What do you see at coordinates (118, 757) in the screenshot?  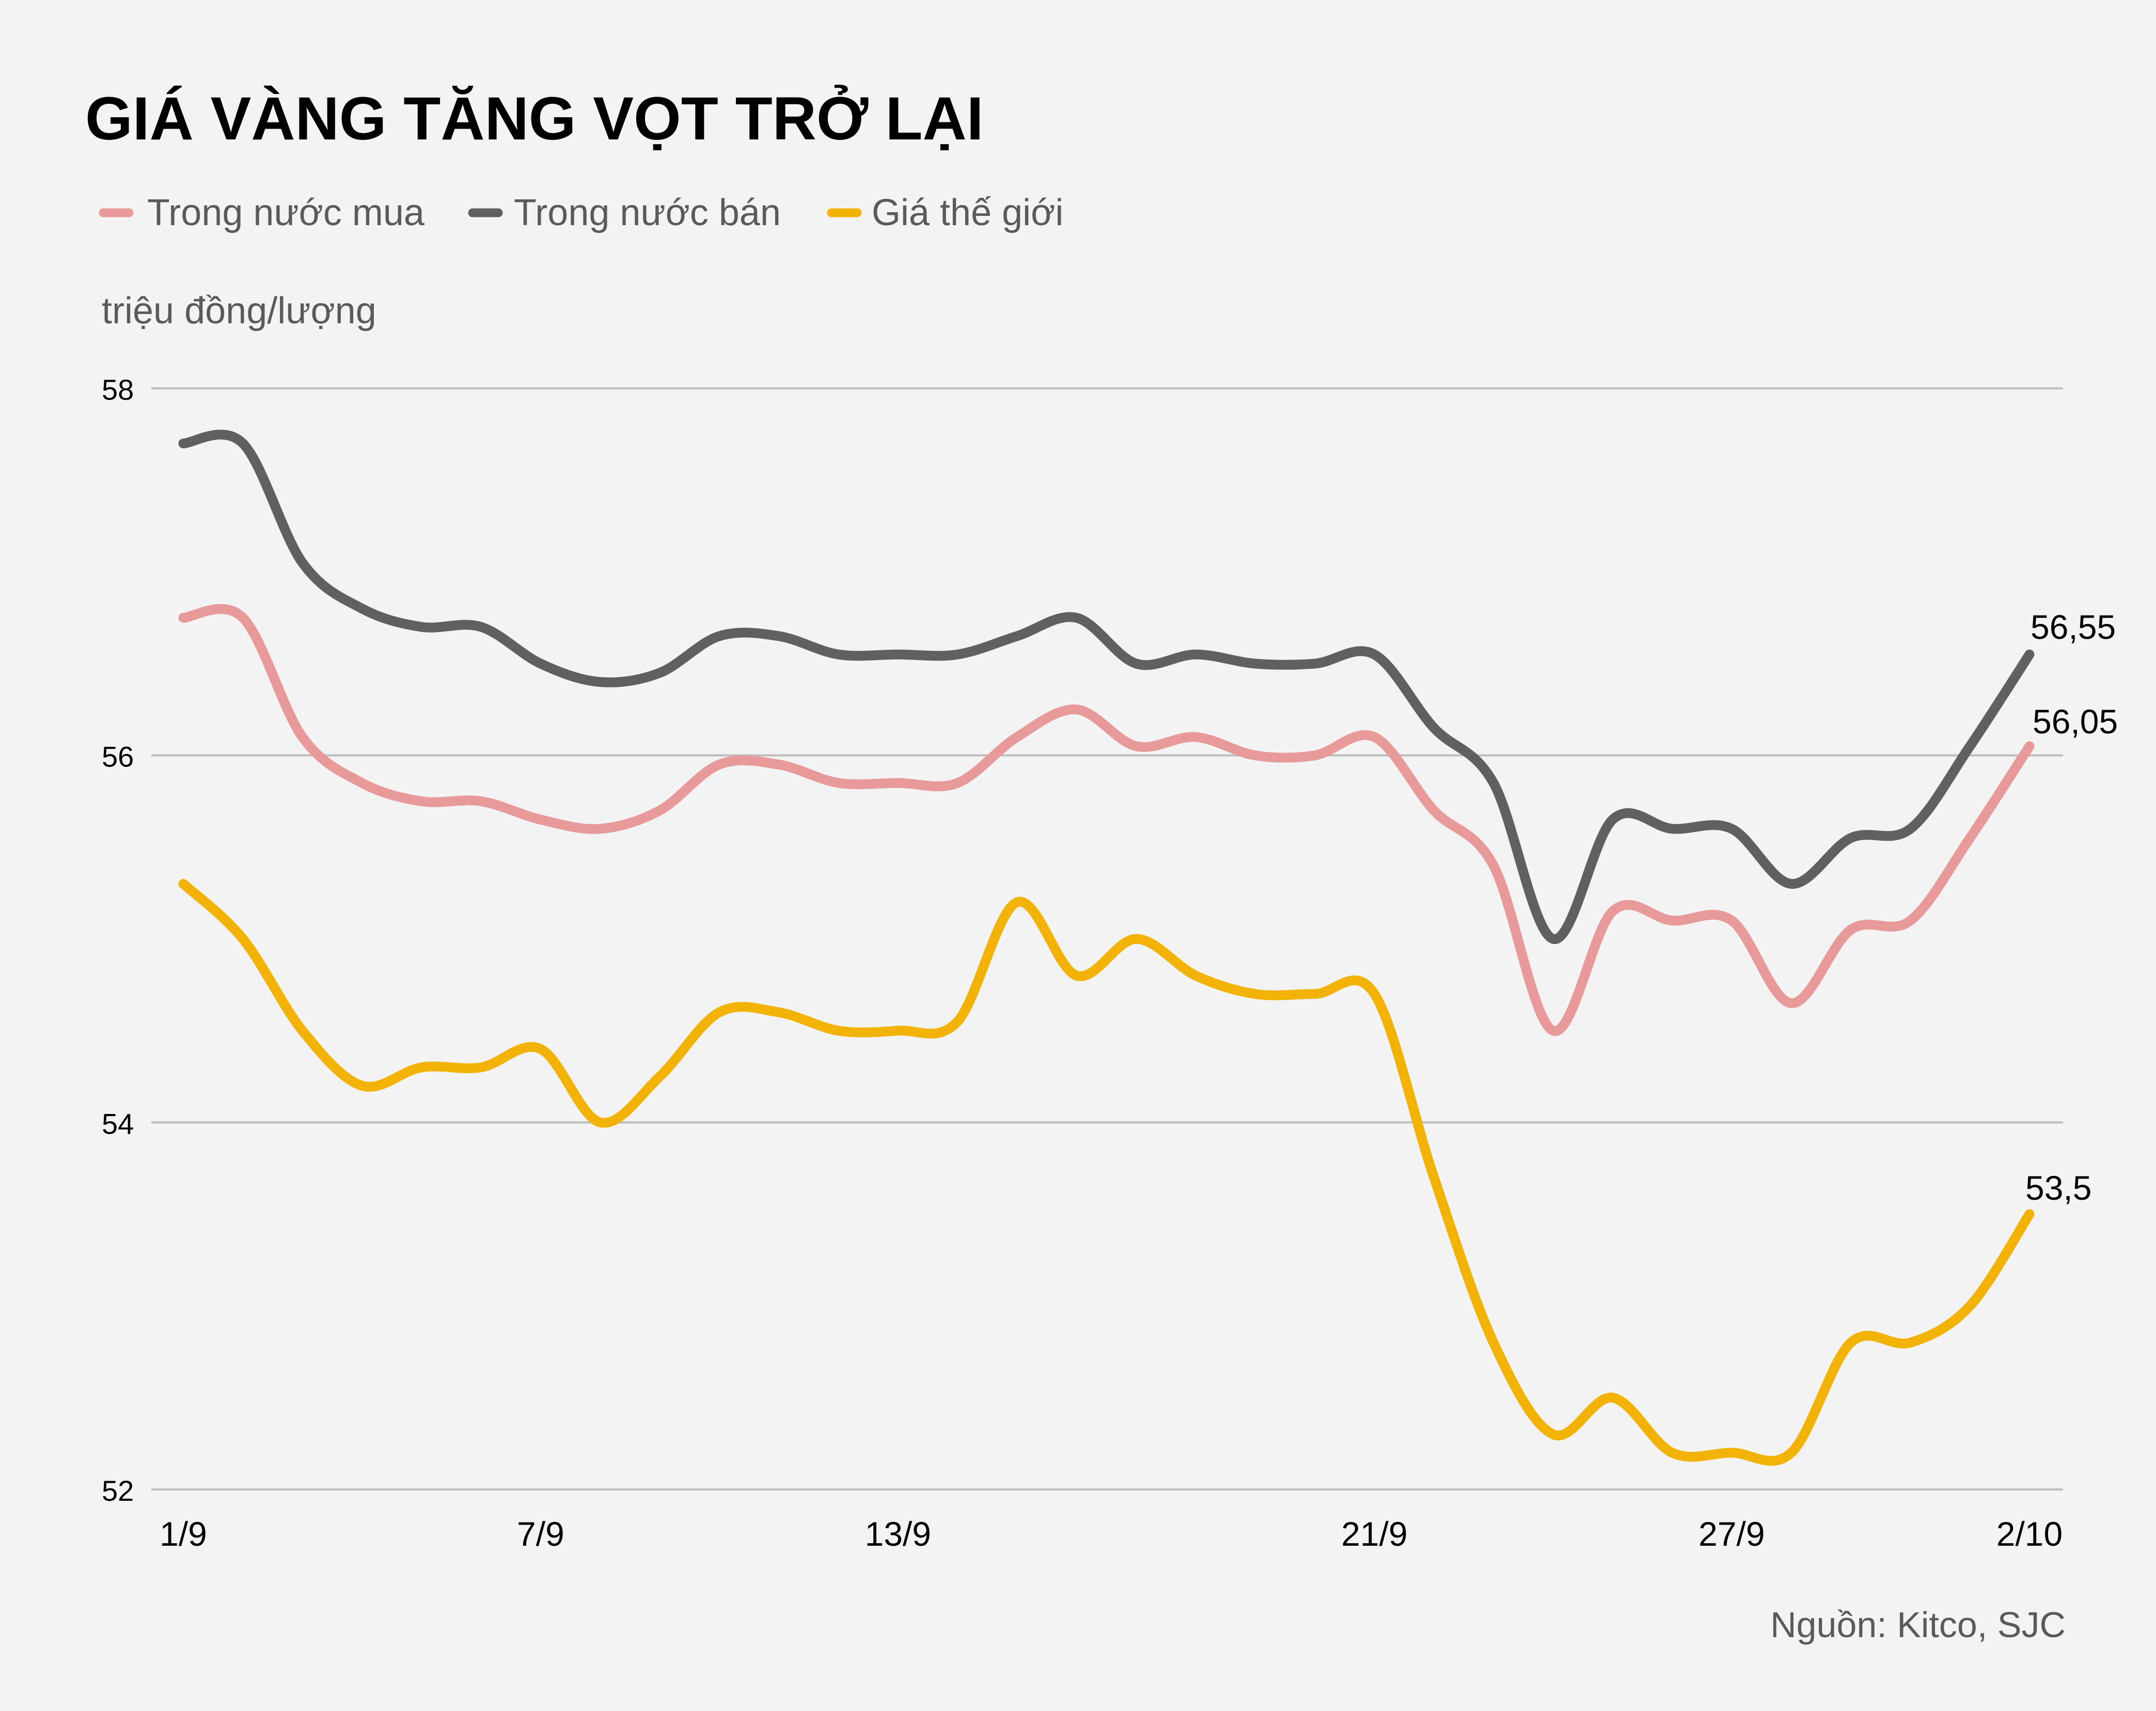 I see `y-tick-label-56: 56` at bounding box center [118, 757].